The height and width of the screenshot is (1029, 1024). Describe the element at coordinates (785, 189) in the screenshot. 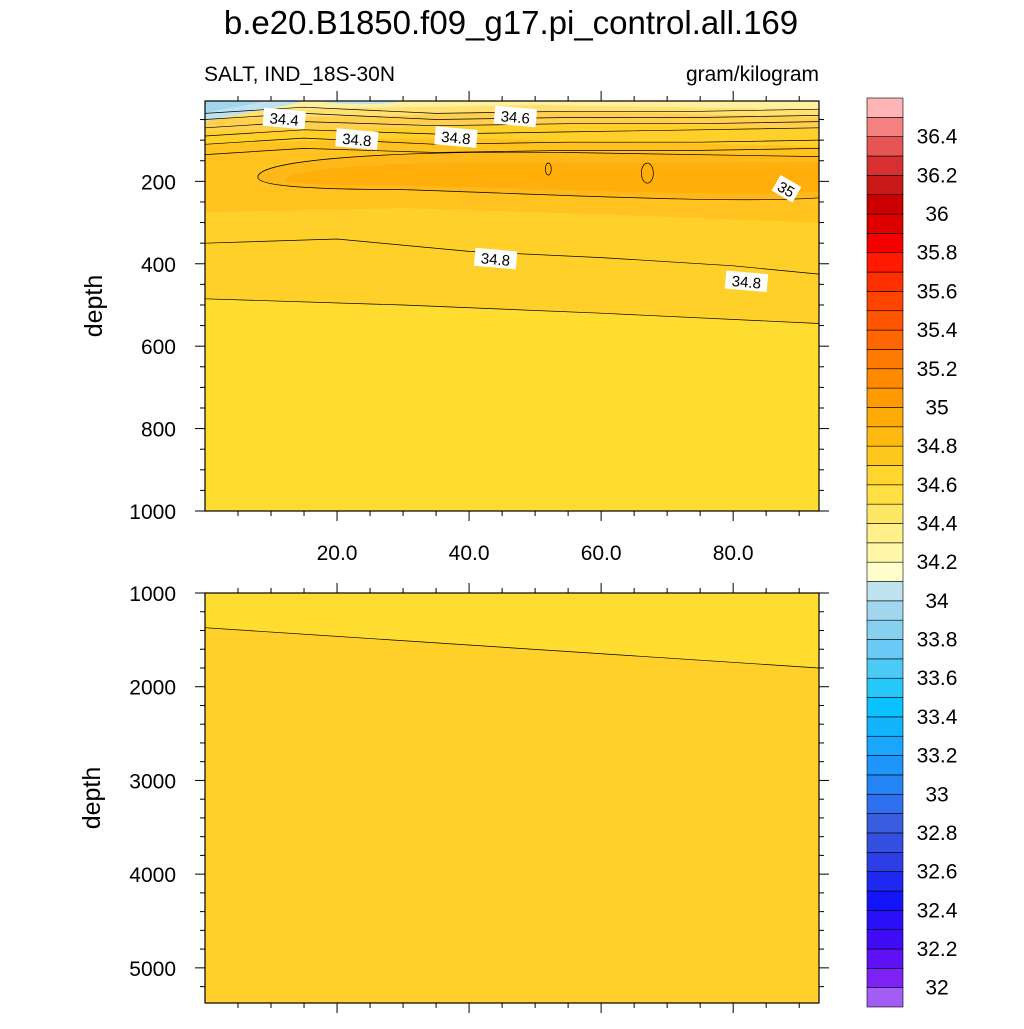

I see `contour-label-text: 35` at that location.